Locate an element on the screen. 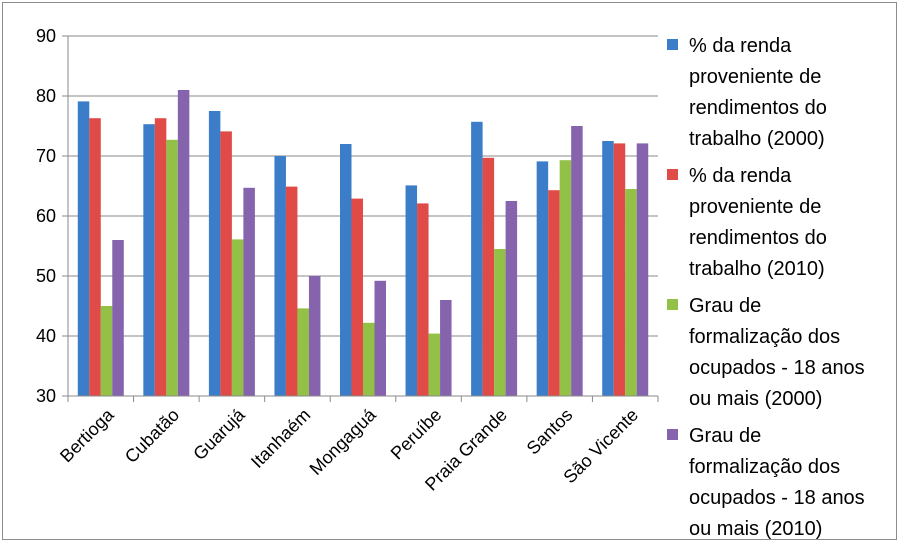 The image size is (901, 551). x-tick-label: Peruíbe is located at coordinates (416, 434).